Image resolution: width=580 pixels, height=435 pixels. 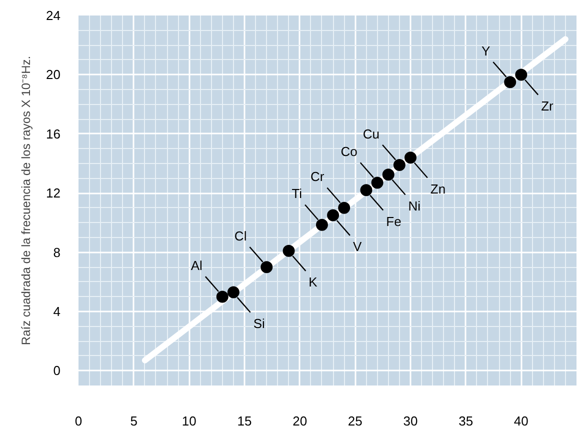 What do you see at coordinates (410, 421) in the screenshot?
I see `x-tick-label: 30` at bounding box center [410, 421].